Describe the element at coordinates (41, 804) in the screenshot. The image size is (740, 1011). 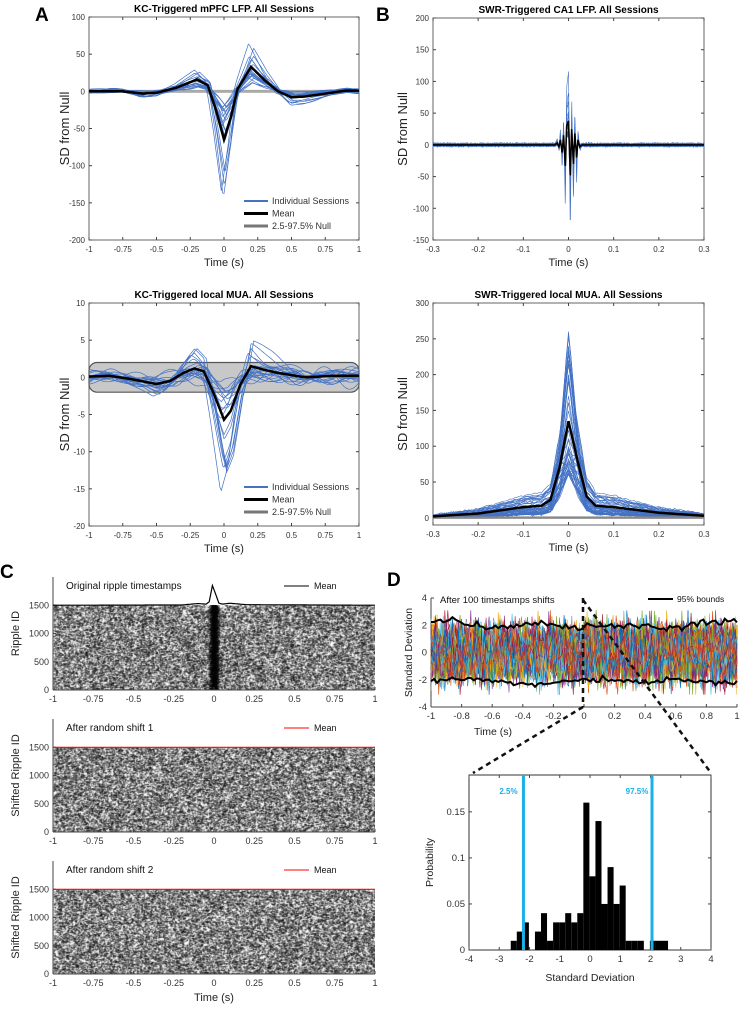
I see `y-tick-label: 500` at that location.